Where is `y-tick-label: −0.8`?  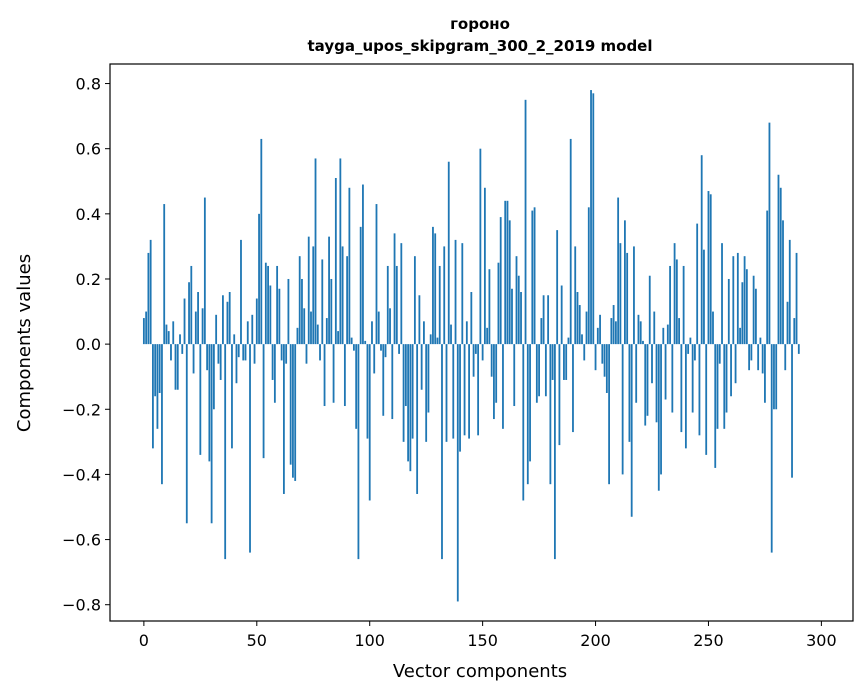 y-tick-label: −0.8 is located at coordinates (81, 605).